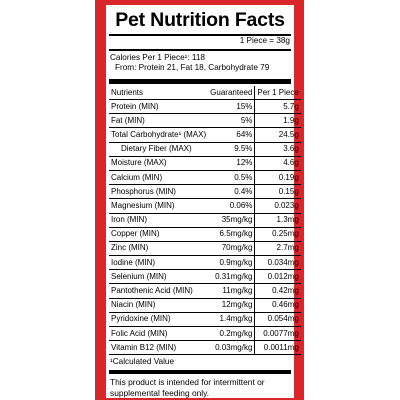 The image size is (400, 400). I want to click on label-title: Pet Nutrition Facts, so click(200, 20).